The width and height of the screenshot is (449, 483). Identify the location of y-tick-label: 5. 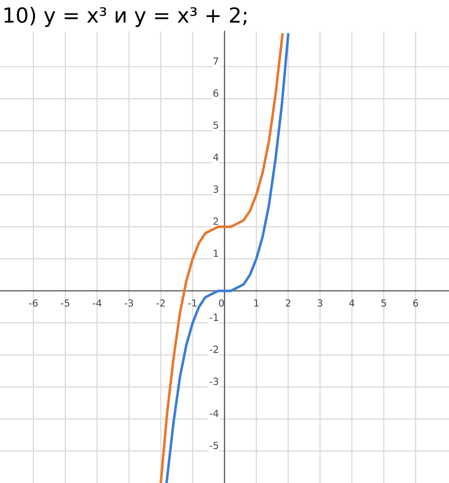
(216, 125).